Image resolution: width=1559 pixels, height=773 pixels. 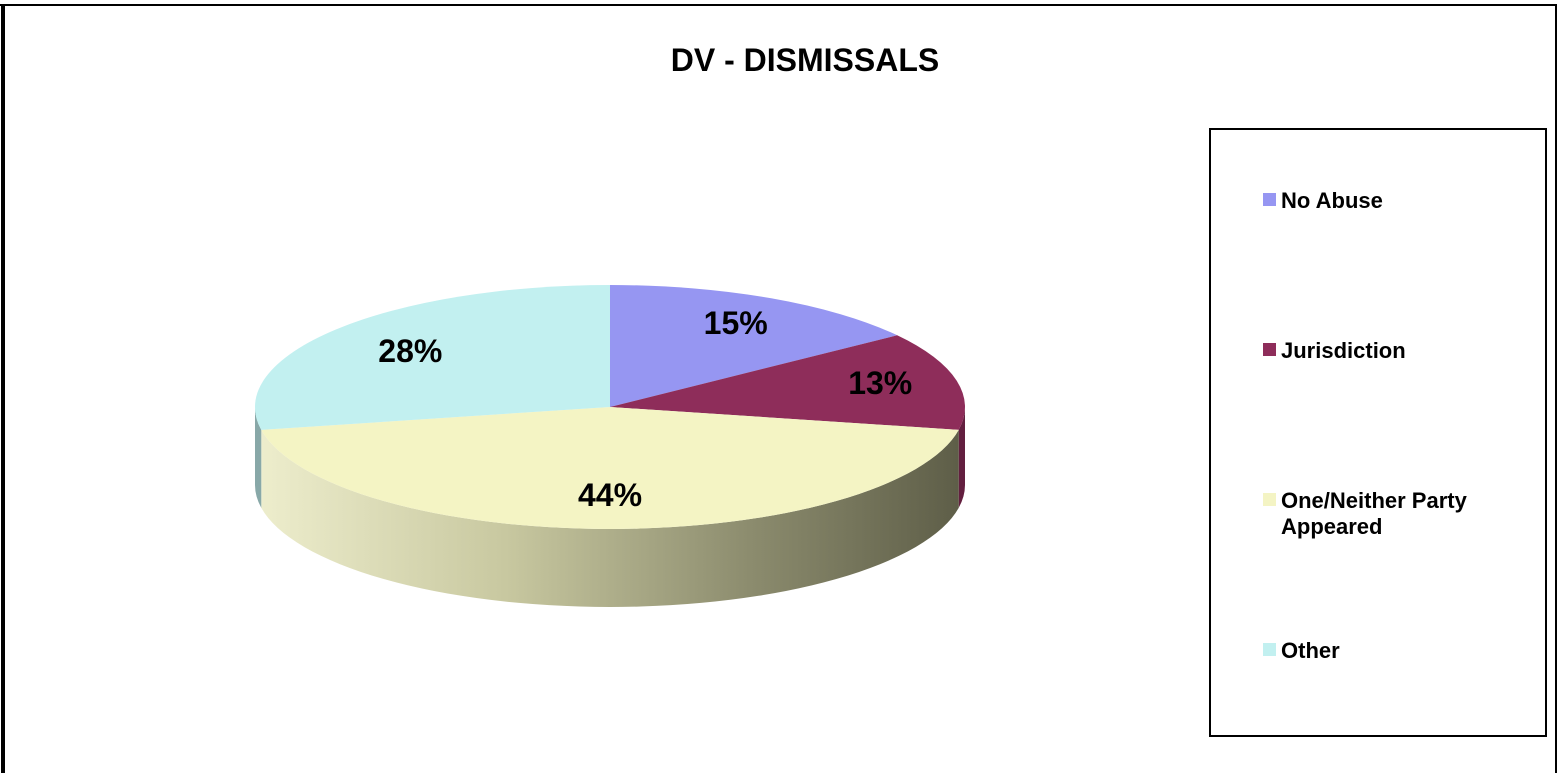 What do you see at coordinates (258, 457) in the screenshot?
I see `pie-side-other` at bounding box center [258, 457].